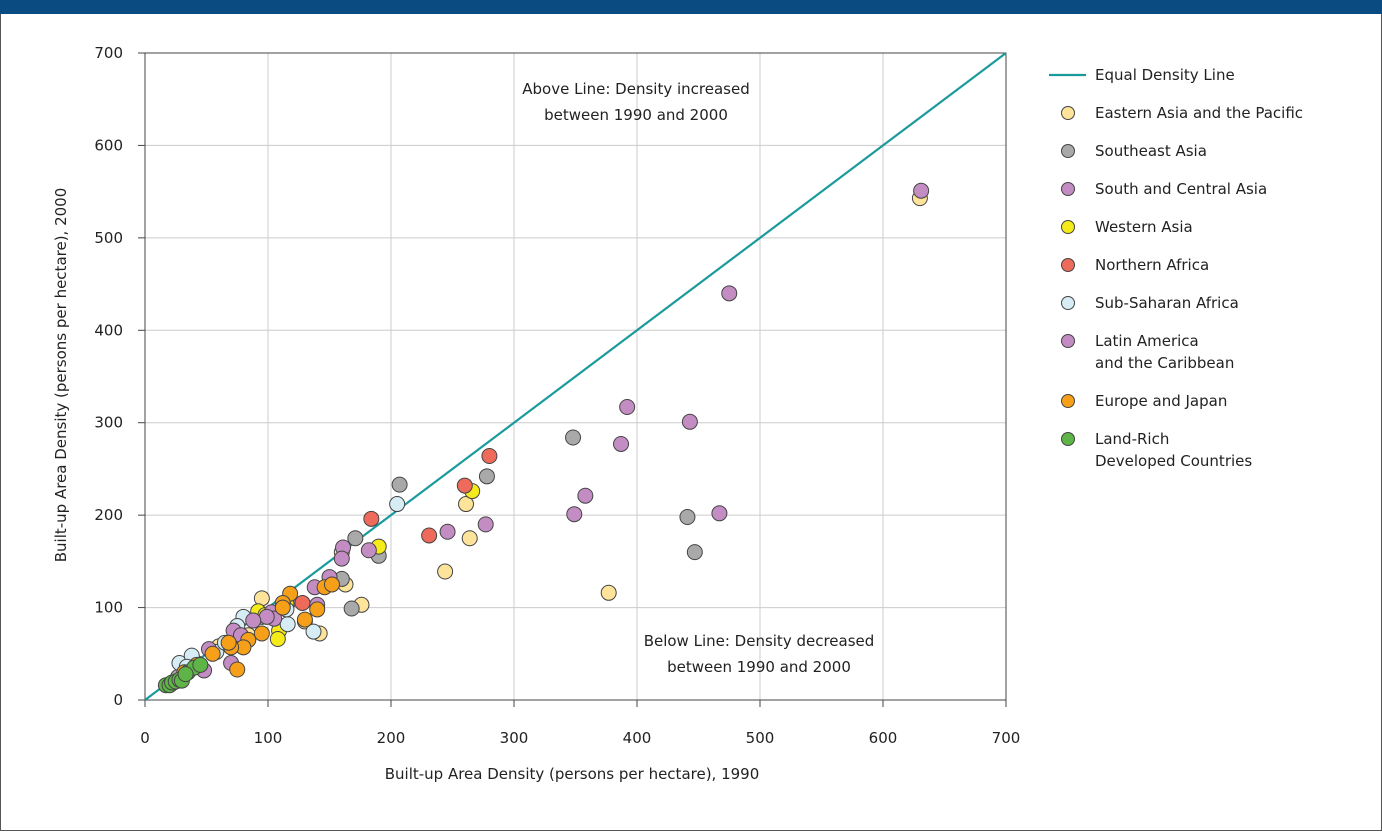 The height and width of the screenshot is (832, 1382). Describe the element at coordinates (1132, 439) in the screenshot. I see `legend-label: Land-Rich` at that location.